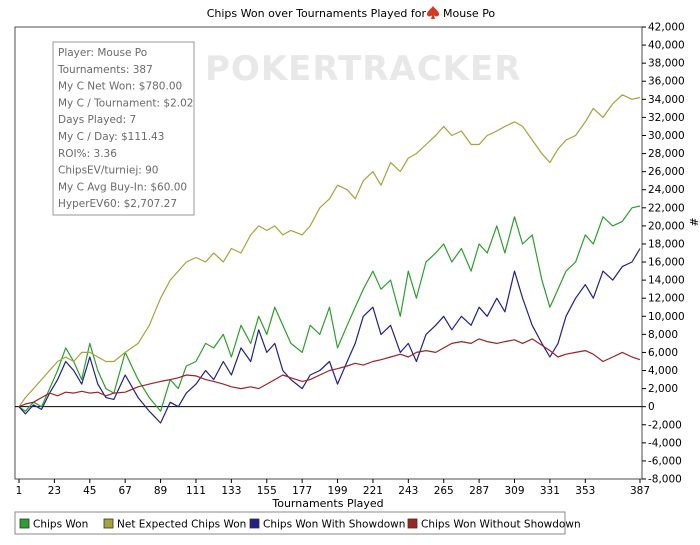 The image size is (700, 545). I want to click on y-tick-label: 38,000, so click(666, 64).